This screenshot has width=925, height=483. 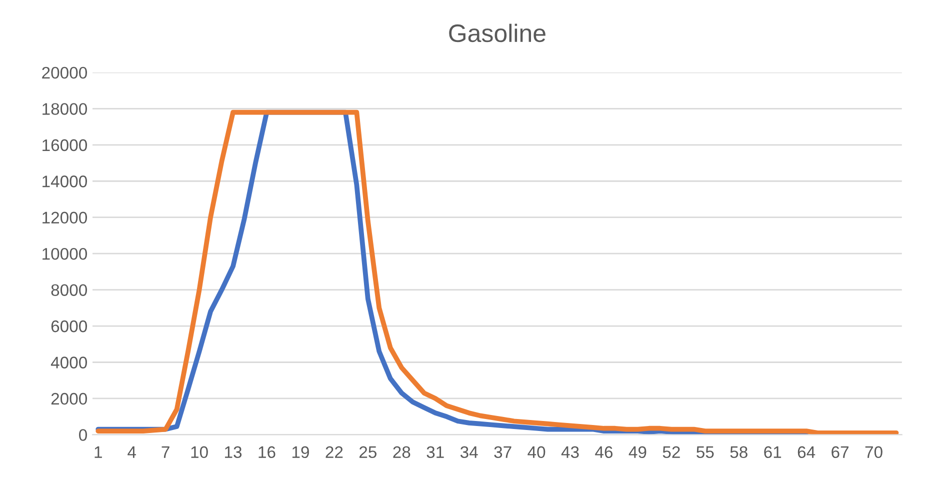 I want to click on x-tick-label: 37, so click(x=503, y=452).